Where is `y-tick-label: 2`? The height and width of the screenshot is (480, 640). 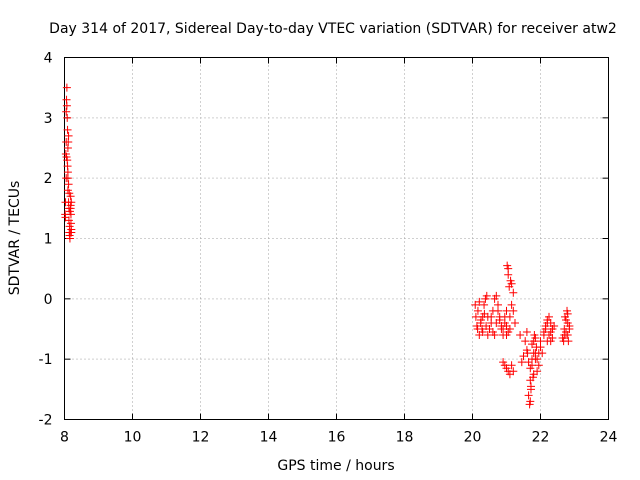 y-tick-label: 2 is located at coordinates (48, 179).